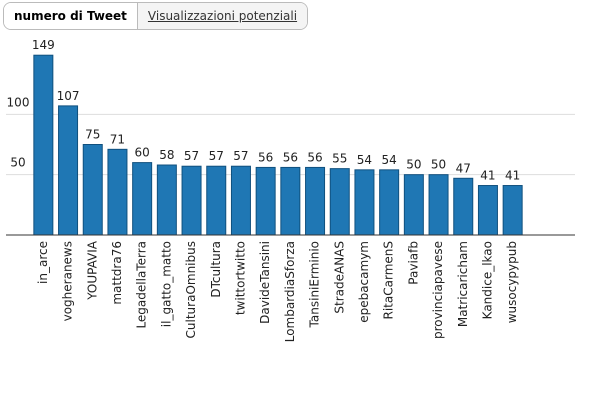  I want to click on x-tick-label: Paviafb, so click(413, 263).